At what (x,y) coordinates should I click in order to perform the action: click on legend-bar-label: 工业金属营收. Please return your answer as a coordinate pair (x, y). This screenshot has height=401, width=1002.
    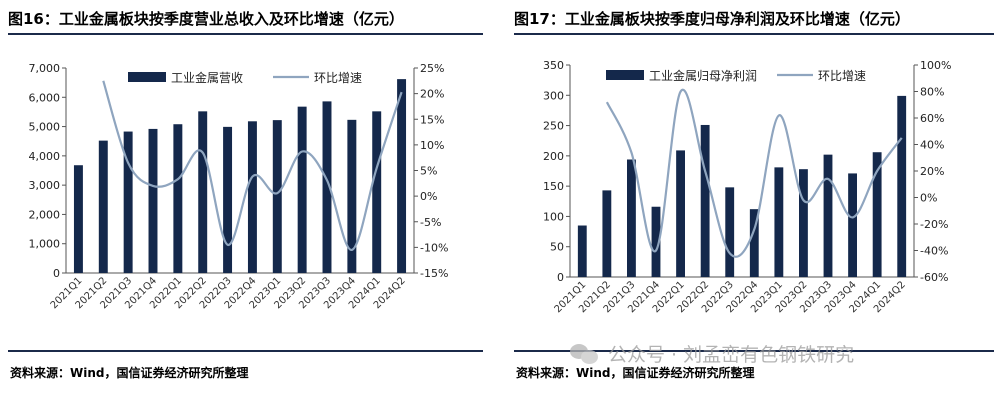
    Looking at the image, I should click on (207, 77).